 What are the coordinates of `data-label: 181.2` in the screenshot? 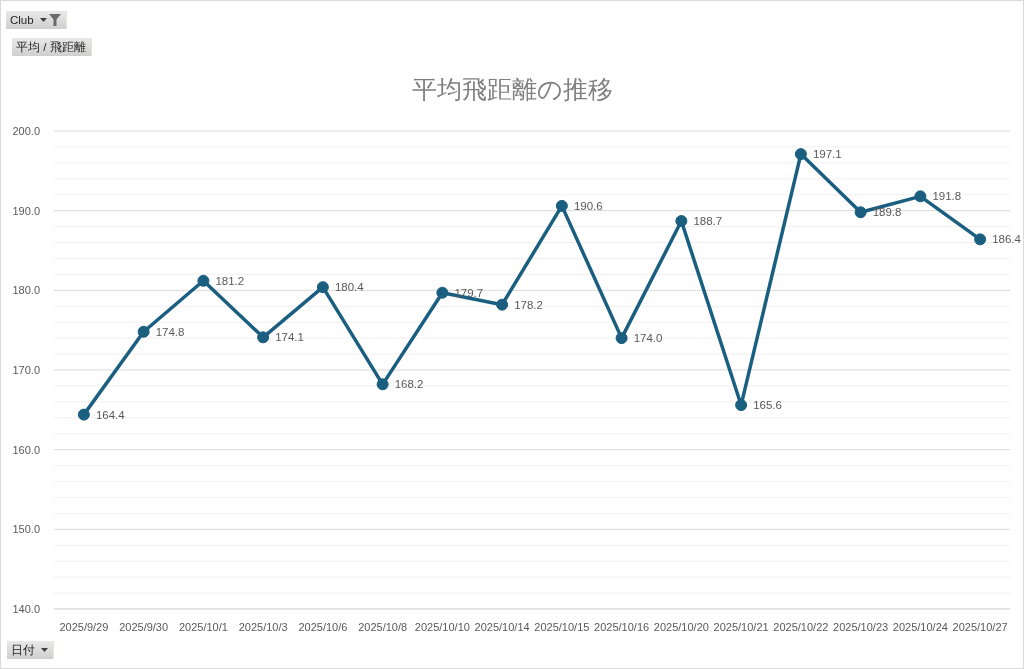 It's located at (230, 280).